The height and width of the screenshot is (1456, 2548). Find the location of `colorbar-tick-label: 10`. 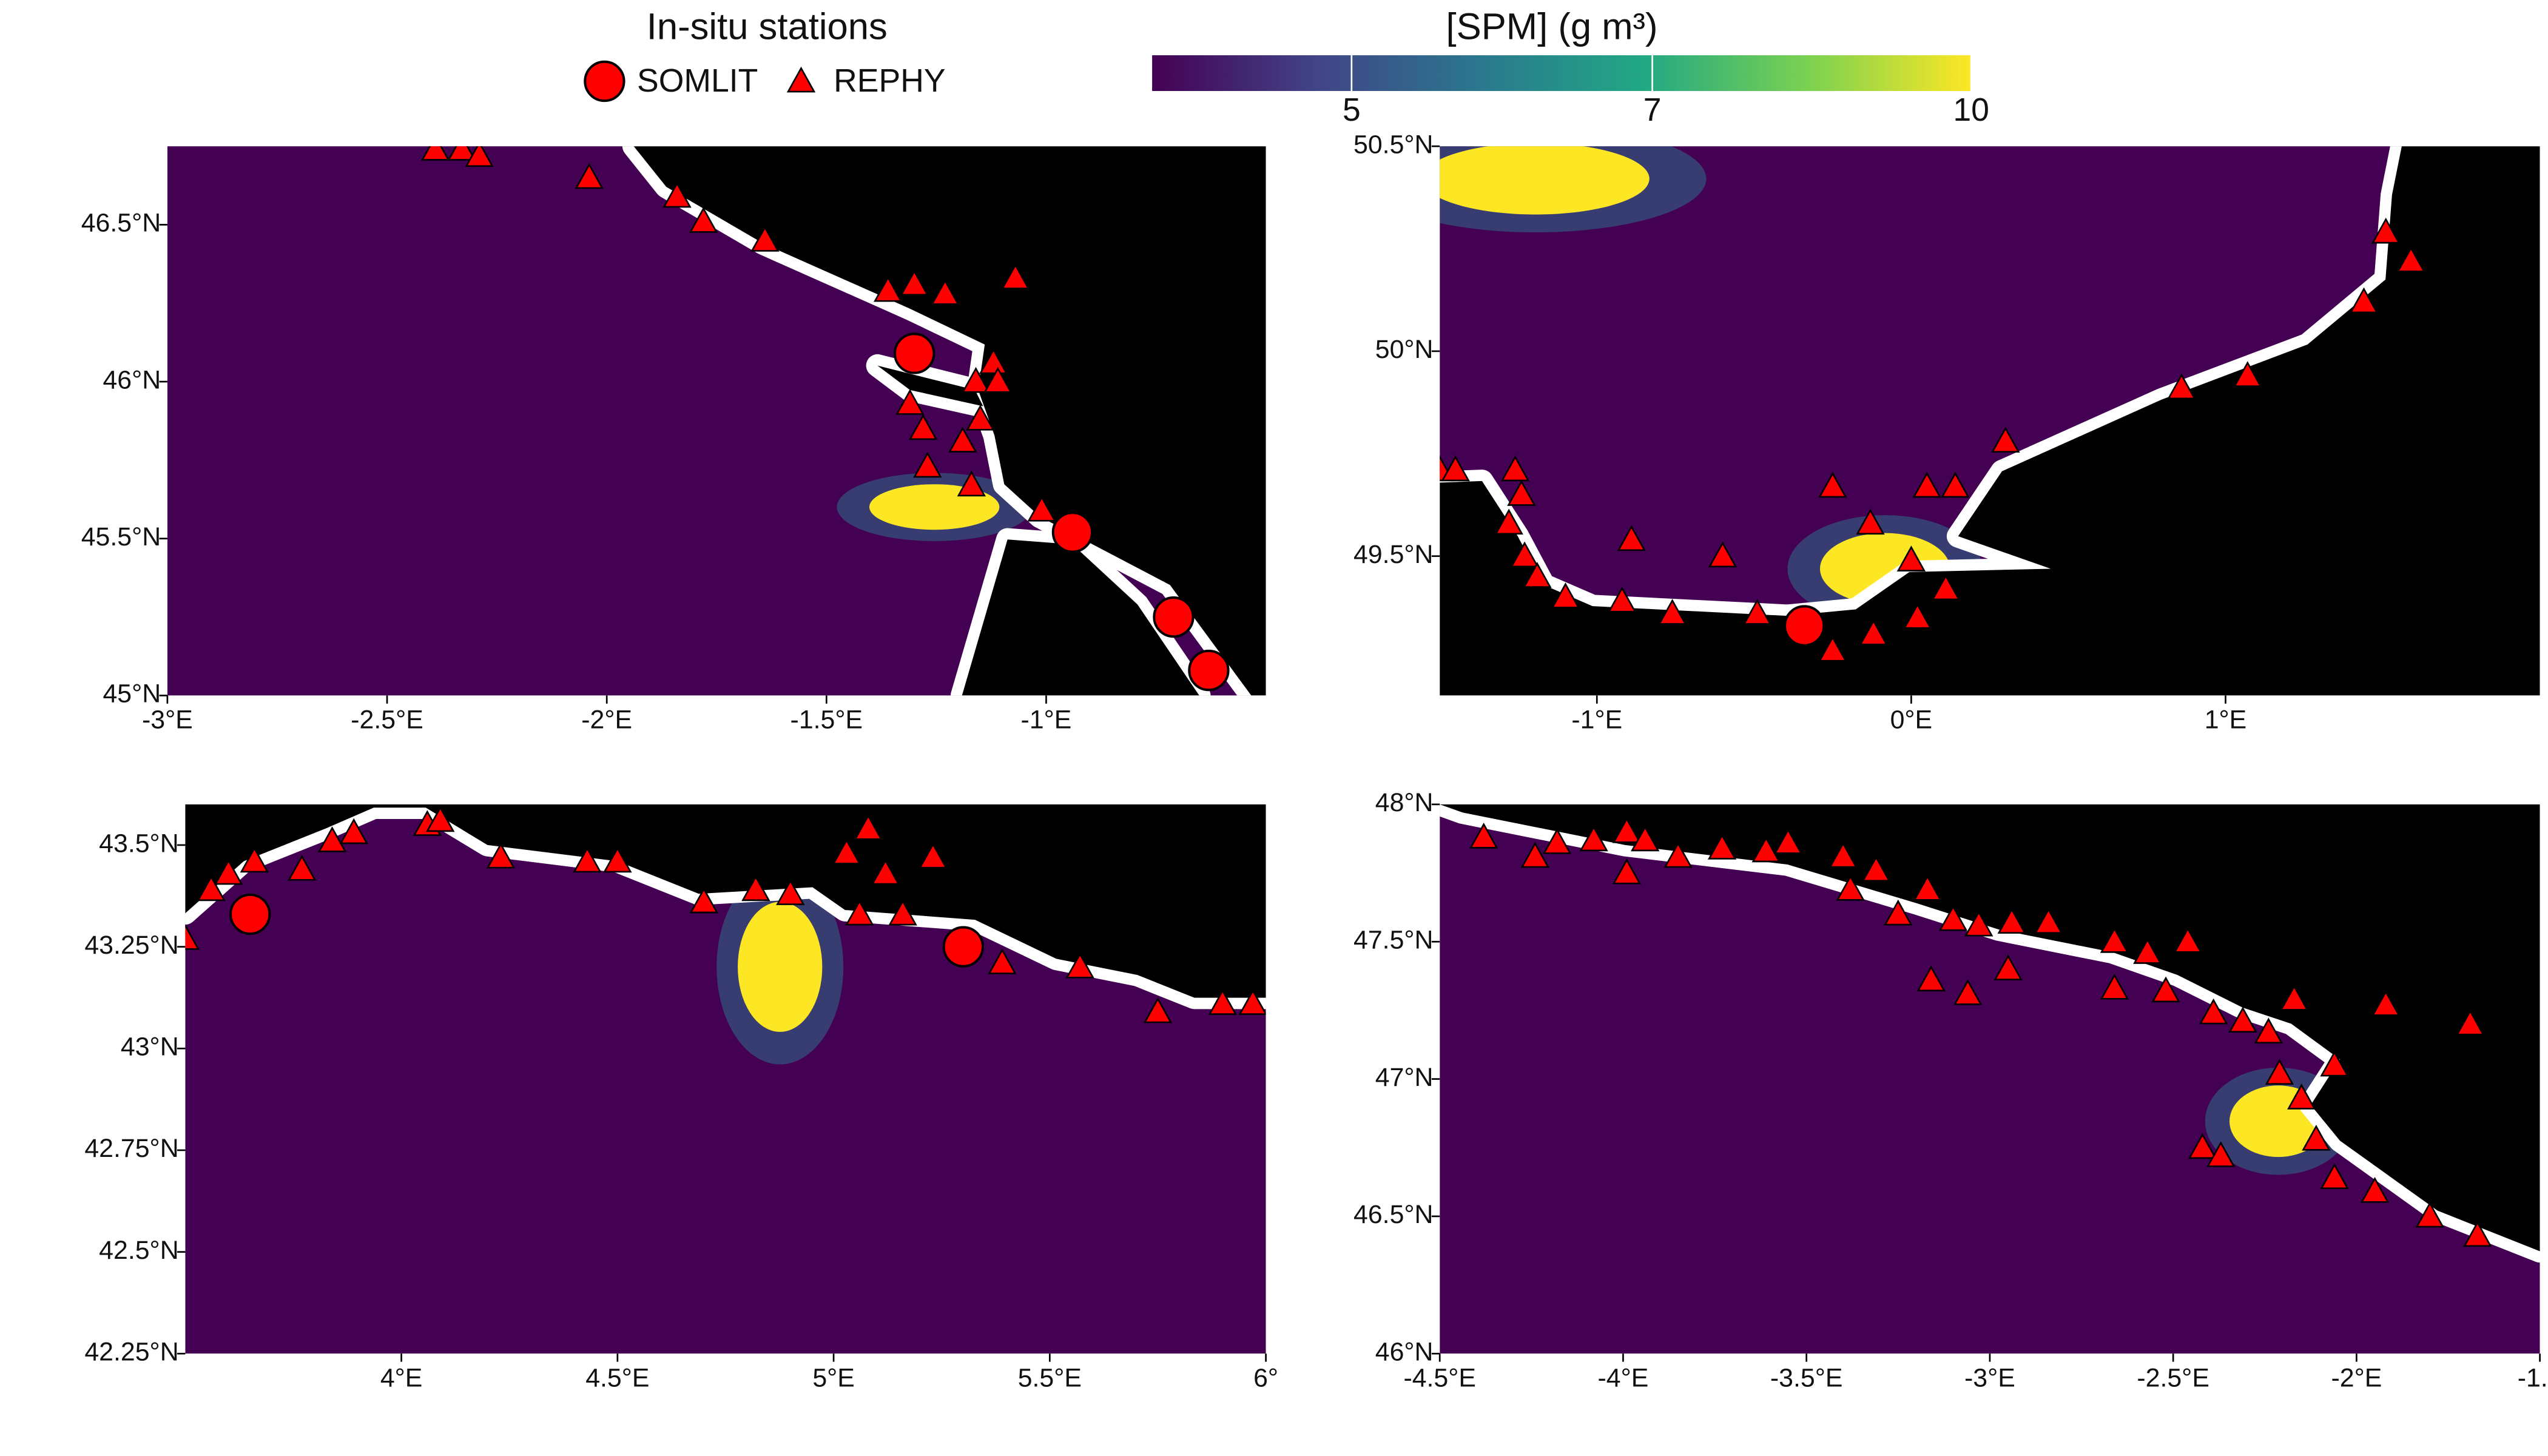

colorbar-tick-label: 10 is located at coordinates (1971, 110).